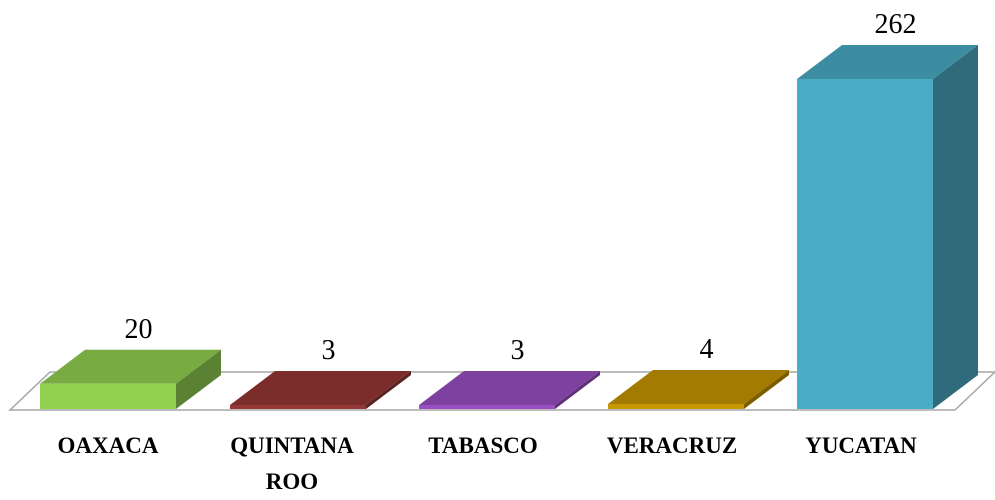  Describe the element at coordinates (329, 350) in the screenshot. I see `data-label-1: 3` at that location.